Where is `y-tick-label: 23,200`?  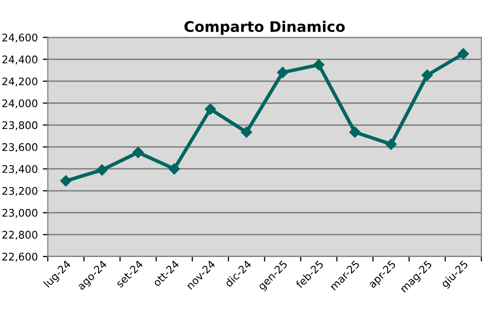
y-tick-label: 23,200 is located at coordinates (20, 191).